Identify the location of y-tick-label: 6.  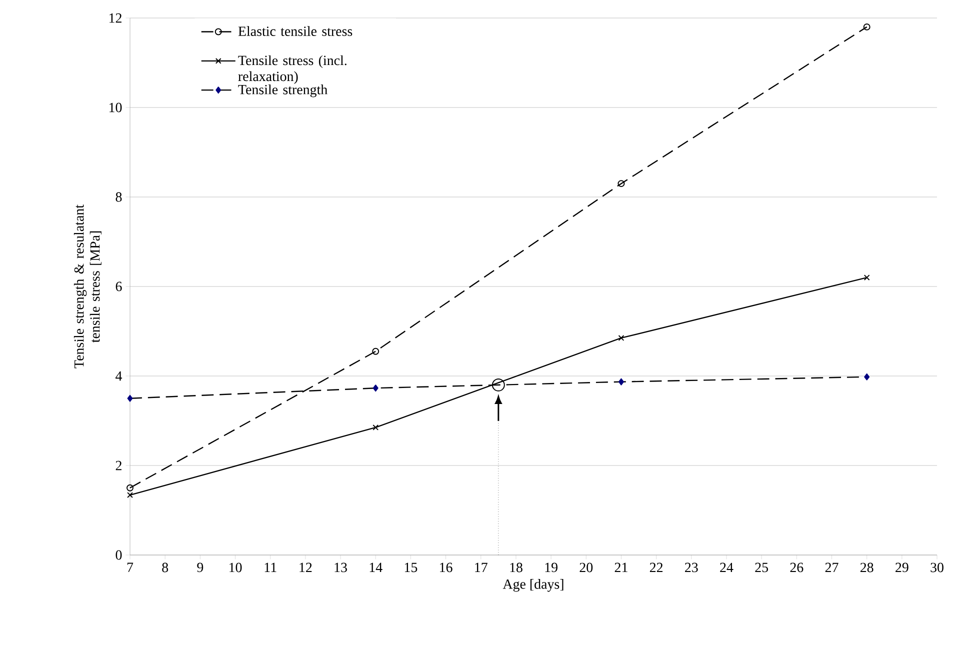
(119, 287).